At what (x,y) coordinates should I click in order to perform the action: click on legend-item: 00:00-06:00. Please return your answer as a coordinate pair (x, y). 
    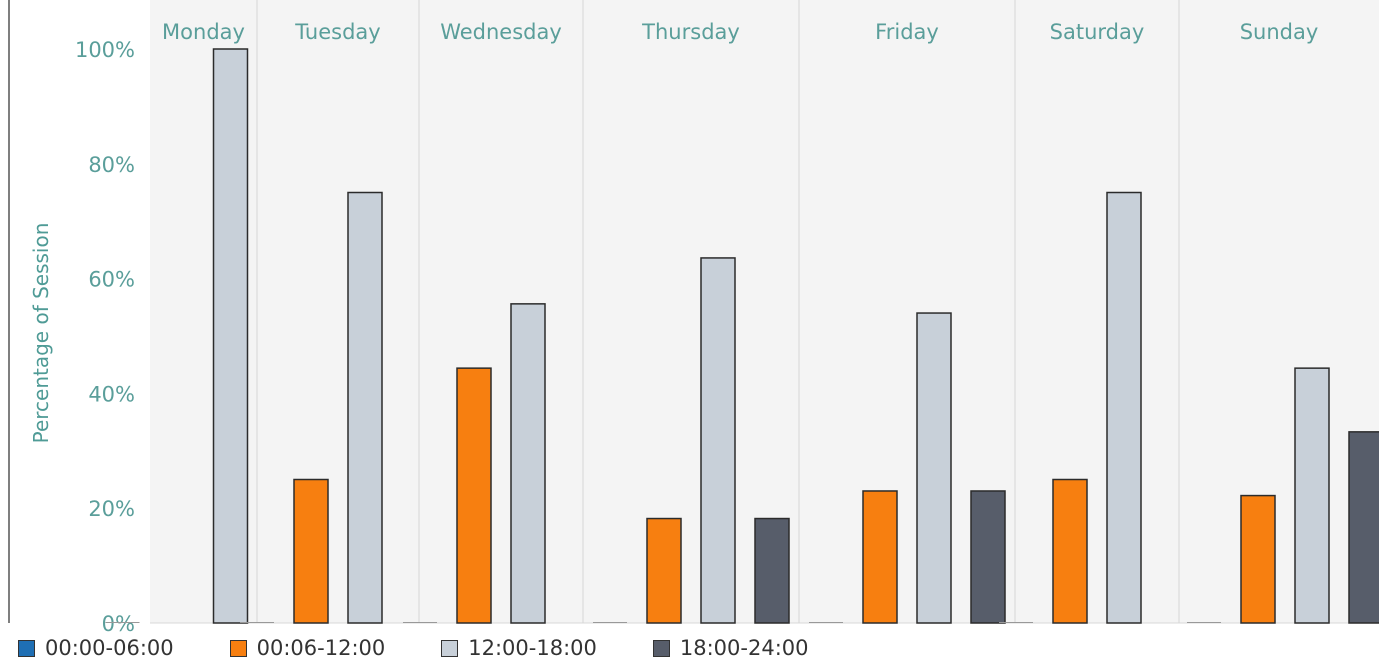
    Looking at the image, I should click on (96, 648).